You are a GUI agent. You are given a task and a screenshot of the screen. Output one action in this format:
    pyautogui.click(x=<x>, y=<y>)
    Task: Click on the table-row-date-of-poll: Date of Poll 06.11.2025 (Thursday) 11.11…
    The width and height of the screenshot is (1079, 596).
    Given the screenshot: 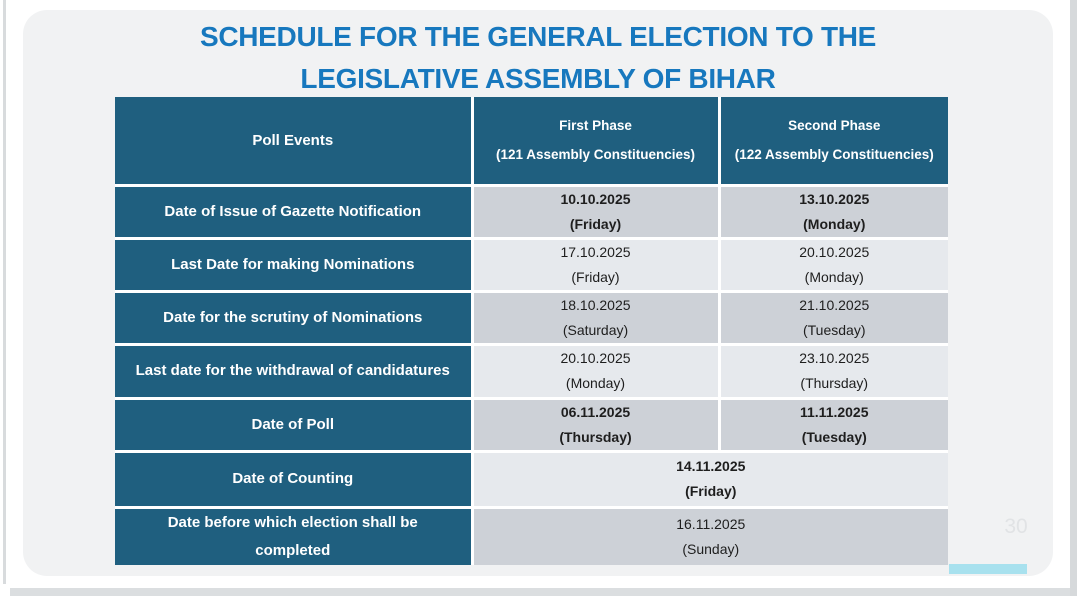 What is the action you would take?
    pyautogui.click(x=531, y=424)
    